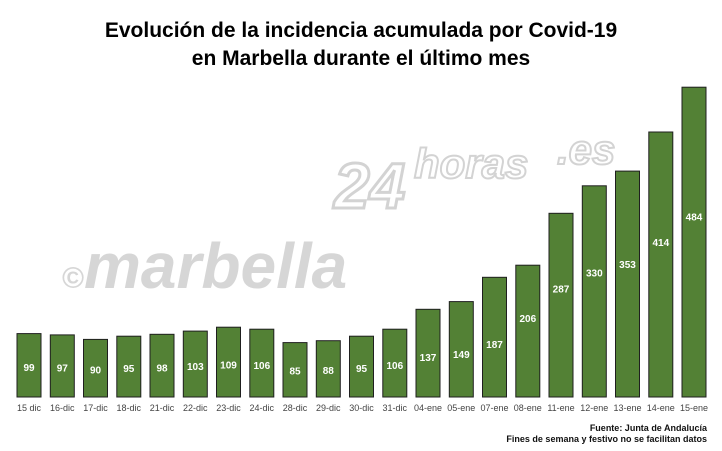 The width and height of the screenshot is (722, 451). I want to click on value-label-23-dic: 109, so click(228, 365).